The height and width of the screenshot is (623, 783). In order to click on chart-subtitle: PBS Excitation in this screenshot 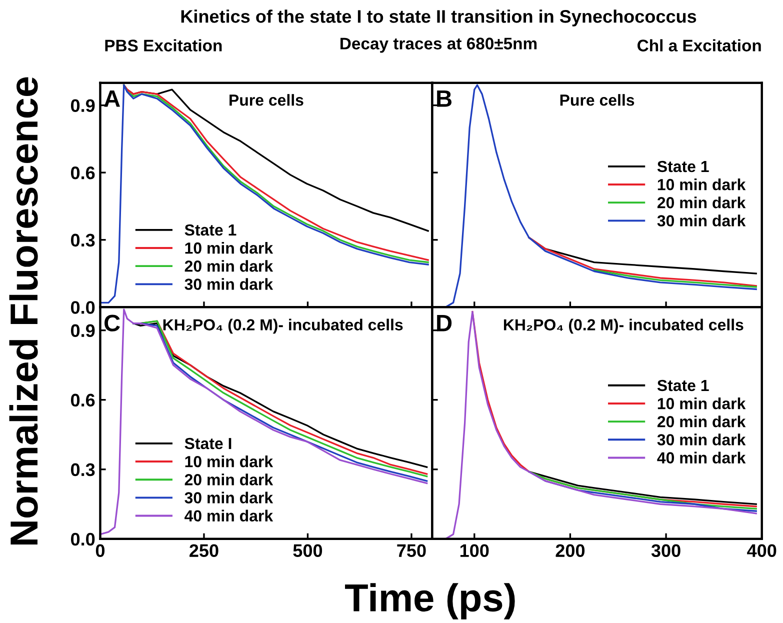, I will do `click(163, 45)`.